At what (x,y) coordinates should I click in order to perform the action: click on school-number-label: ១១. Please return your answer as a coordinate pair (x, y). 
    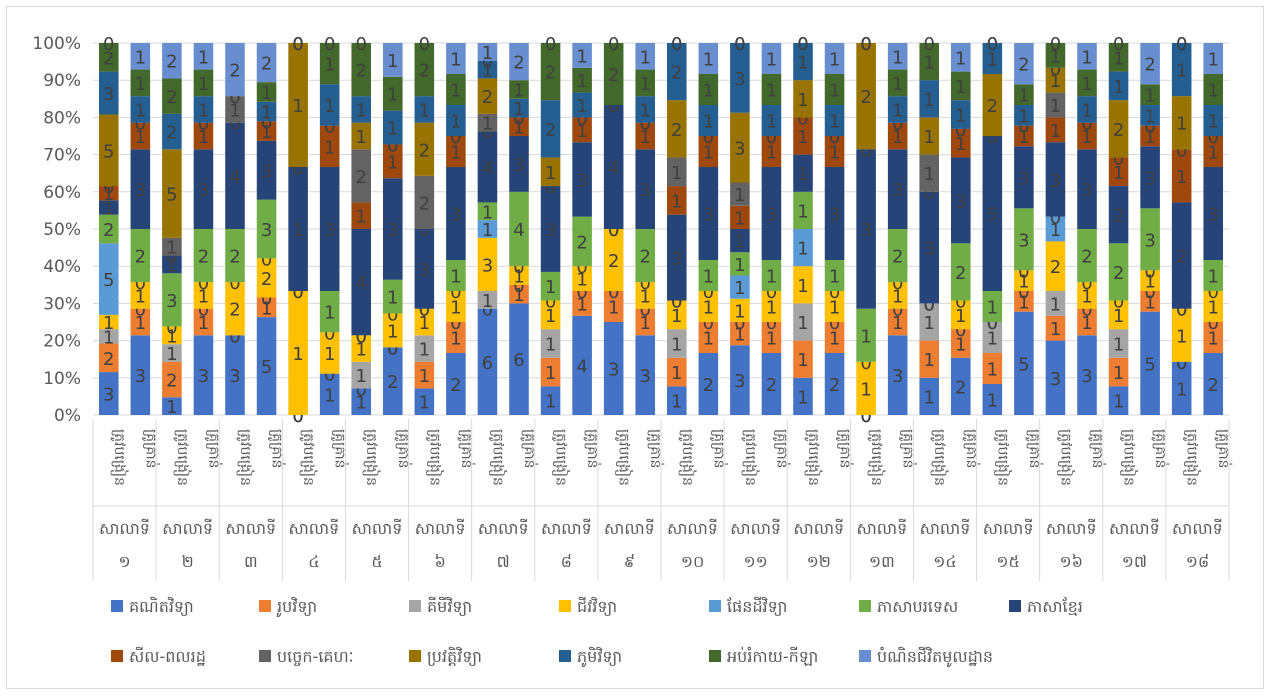
    Looking at the image, I should click on (756, 561).